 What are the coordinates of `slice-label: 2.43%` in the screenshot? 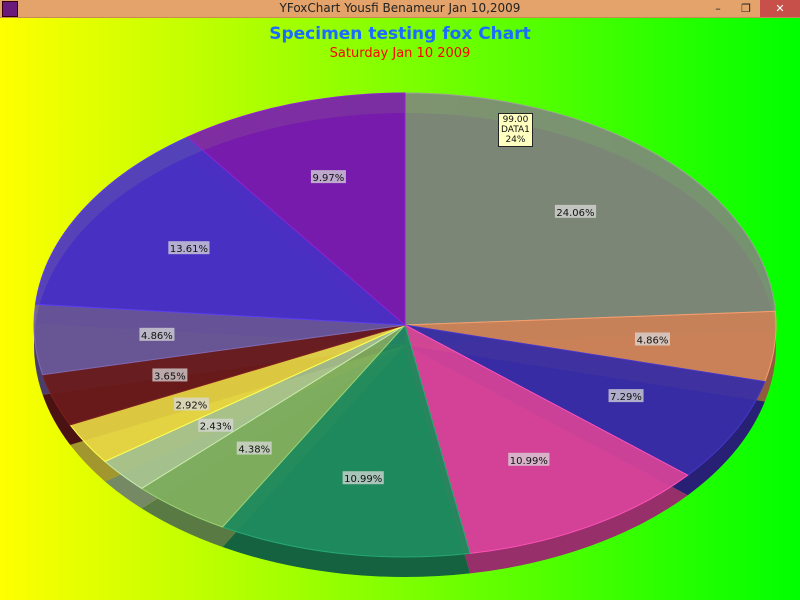 It's located at (216, 427).